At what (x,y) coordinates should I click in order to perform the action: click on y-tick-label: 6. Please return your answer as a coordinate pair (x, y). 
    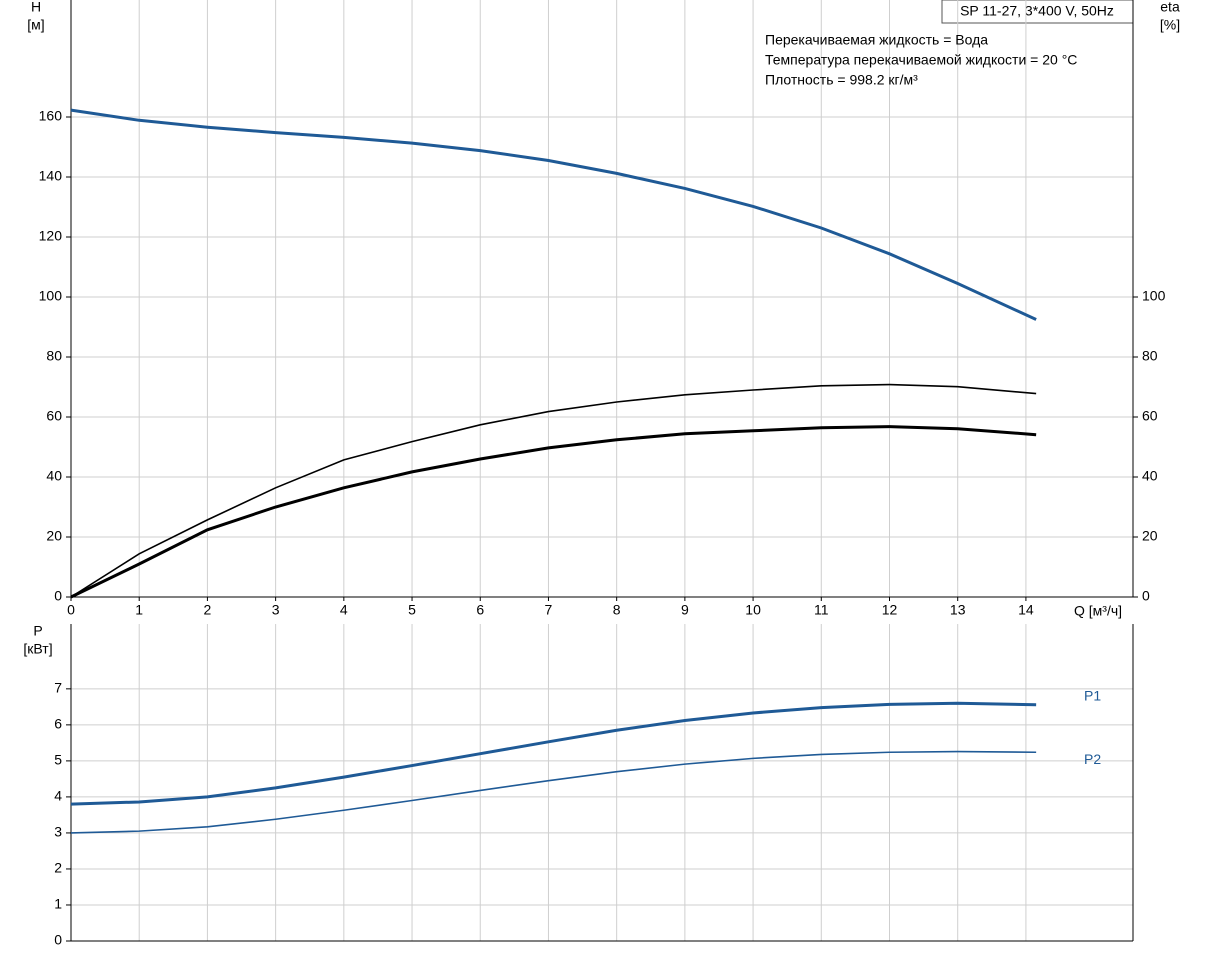
    Looking at the image, I should click on (58, 724).